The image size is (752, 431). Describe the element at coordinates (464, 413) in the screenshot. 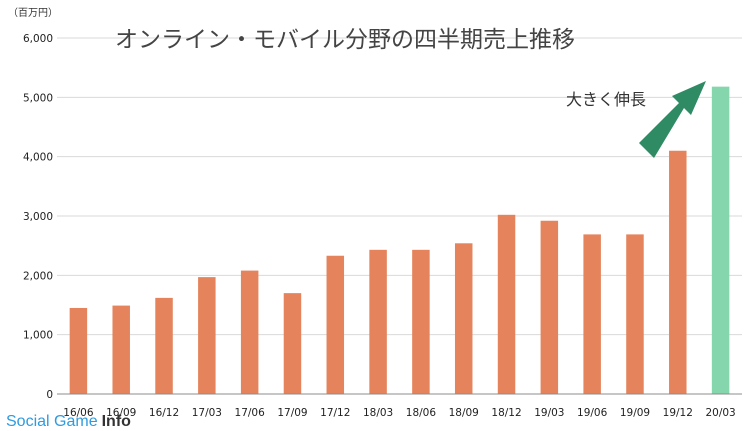

I see `x-tick-label: 18/09` at that location.